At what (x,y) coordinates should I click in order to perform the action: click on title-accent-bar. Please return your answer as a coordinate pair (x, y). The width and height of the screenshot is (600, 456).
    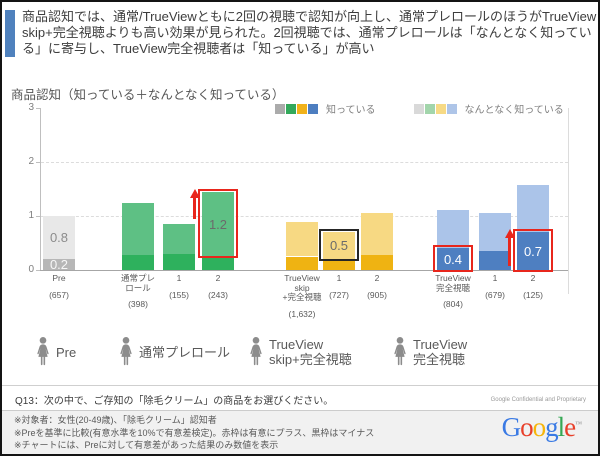
    Looking at the image, I should click on (10, 33).